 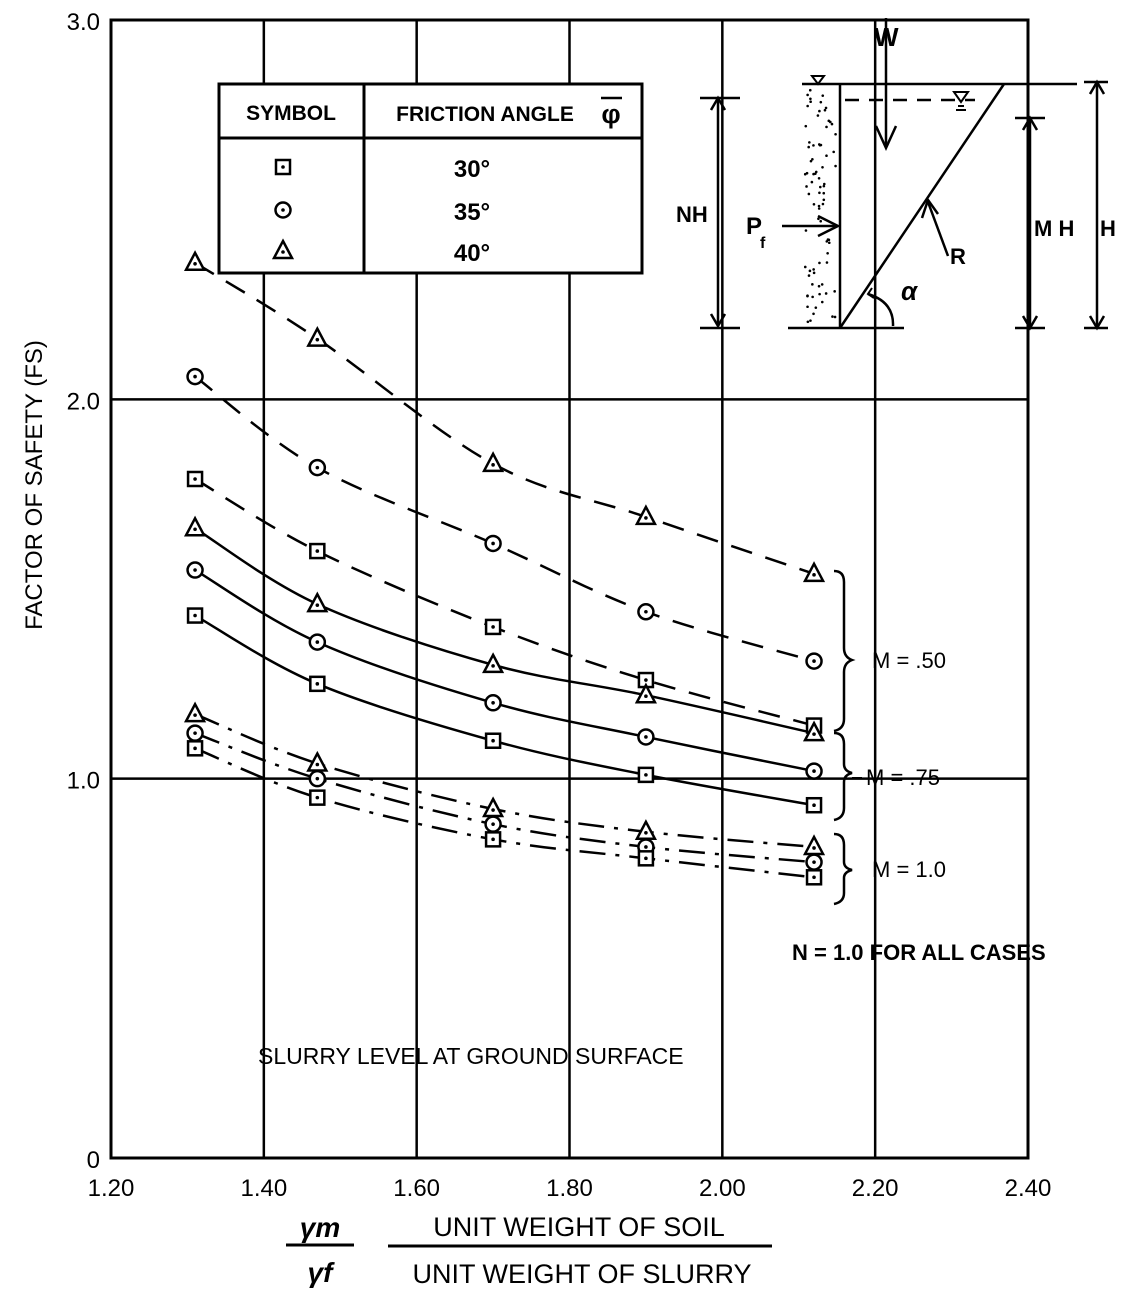 I want to click on x-ratio-denominator: γf, so click(x=322, y=1272).